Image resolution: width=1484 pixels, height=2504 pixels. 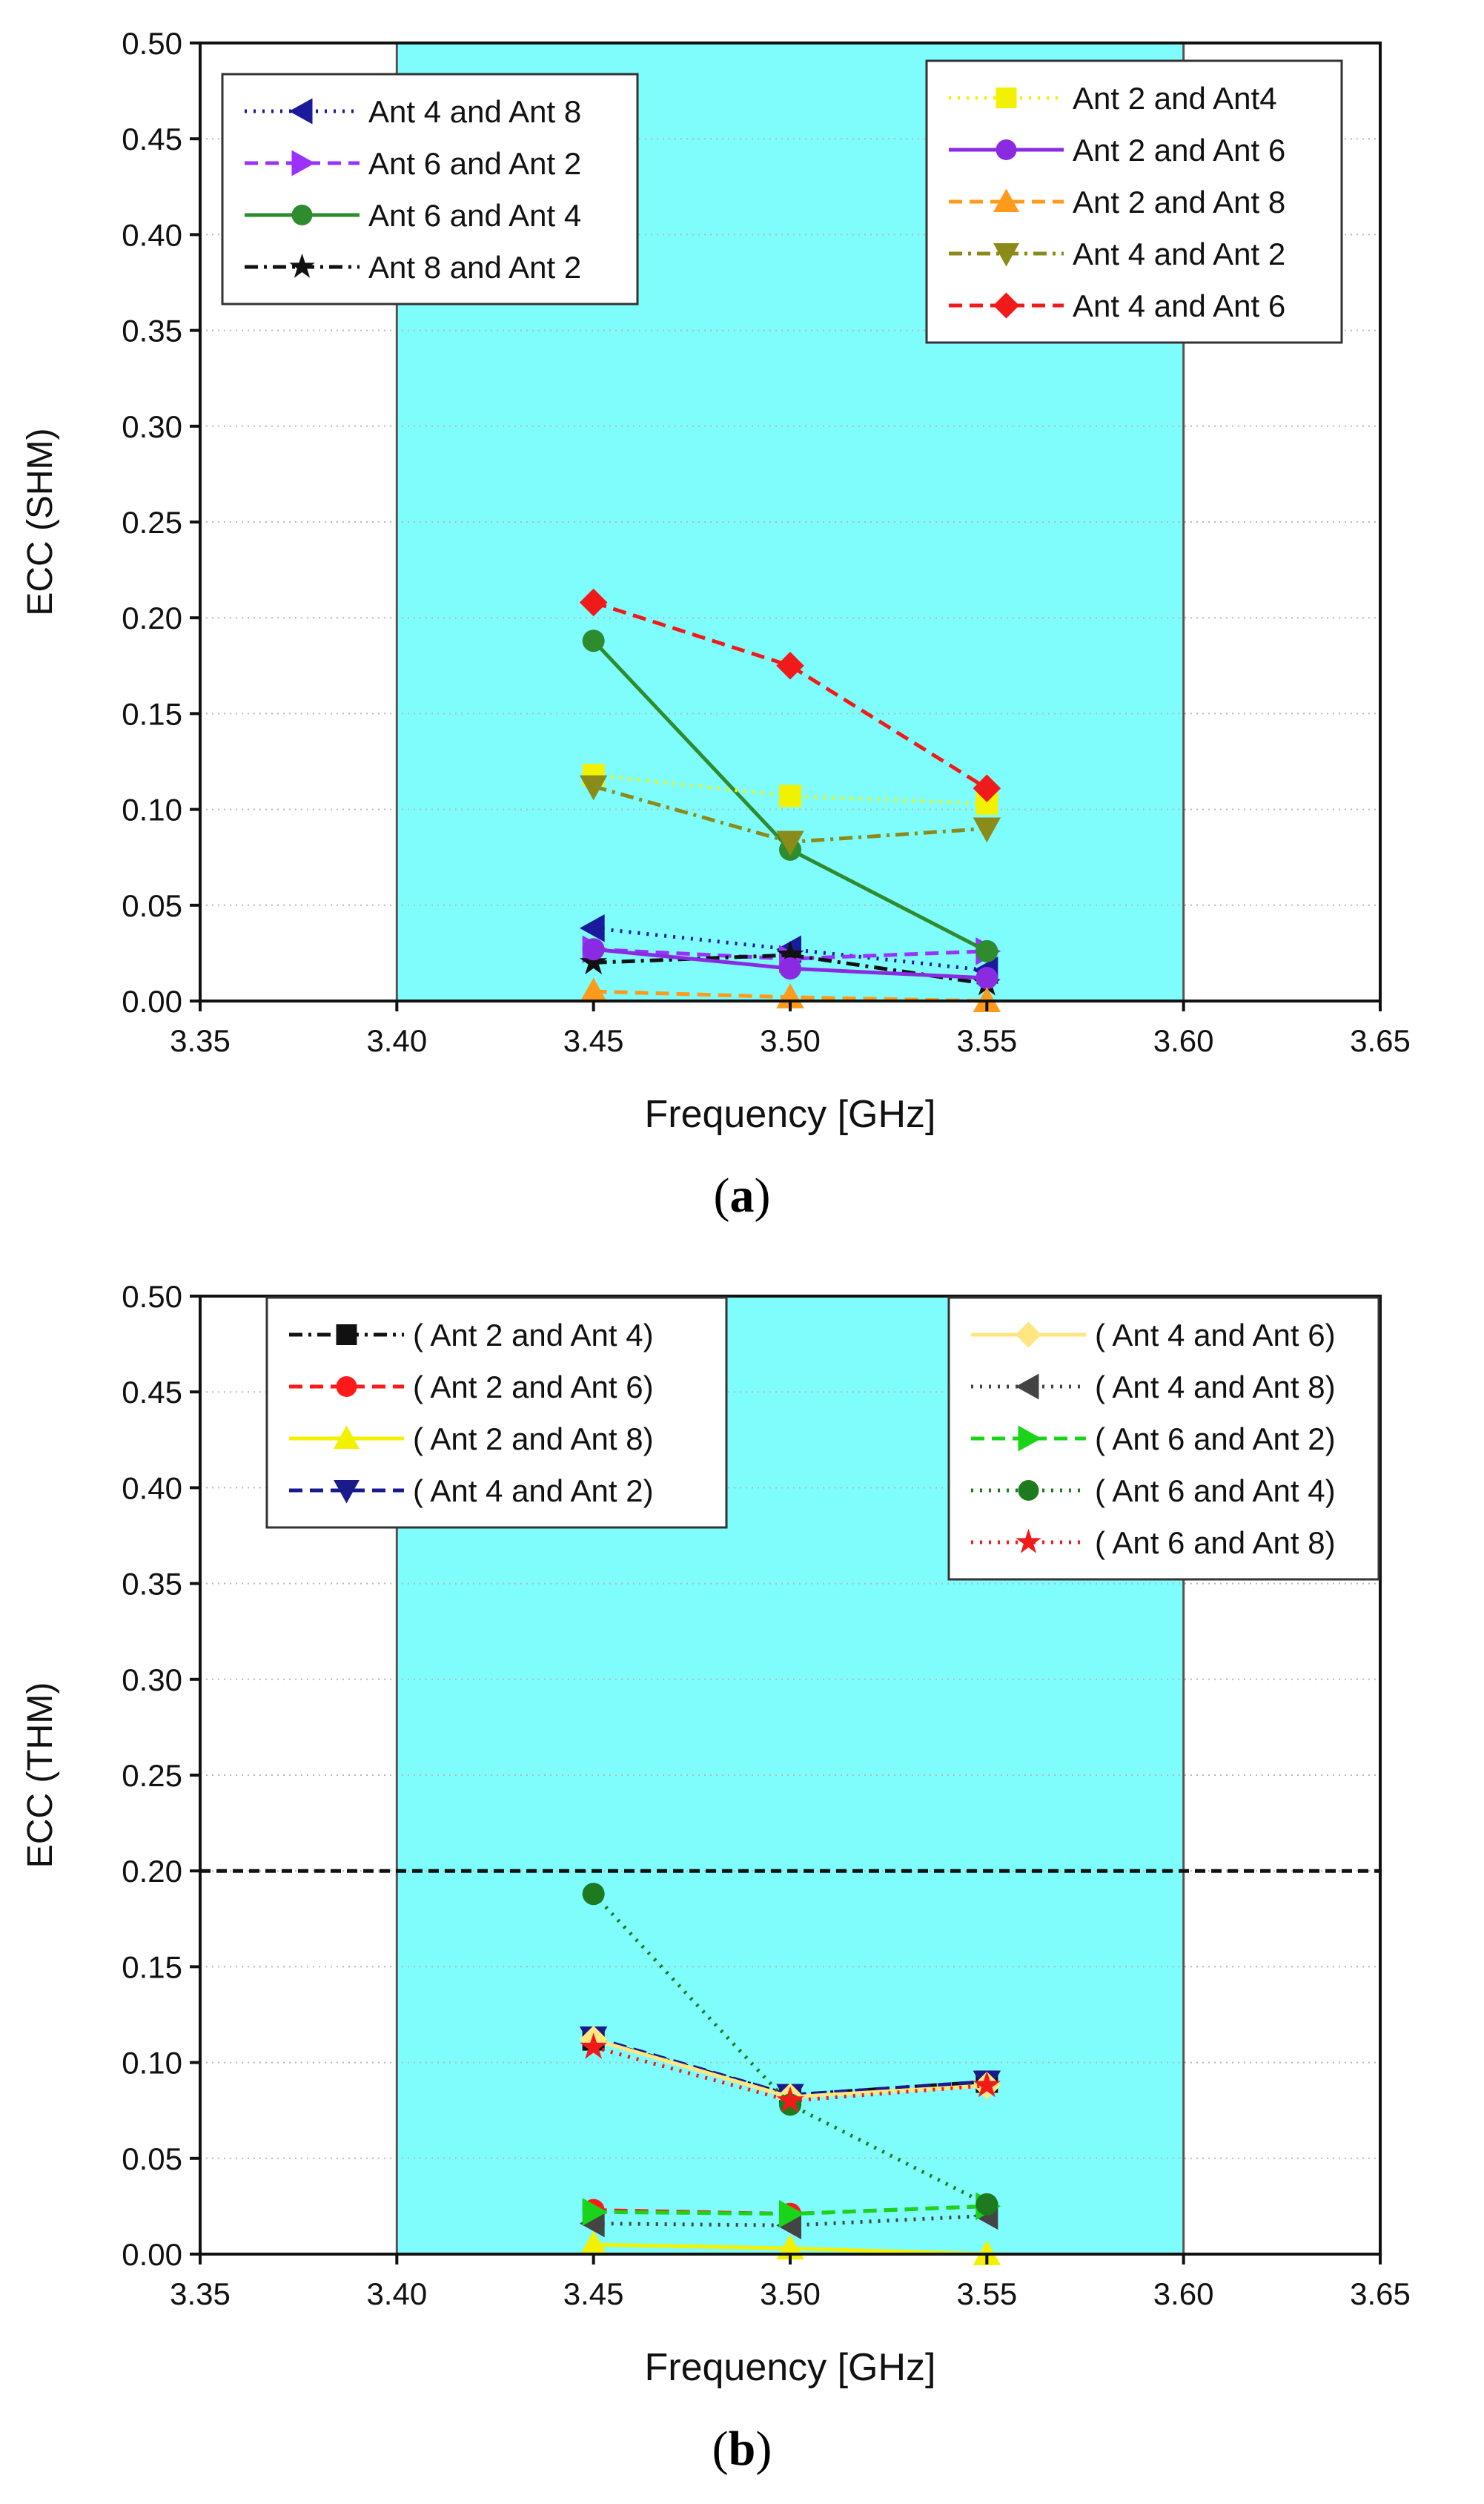 What do you see at coordinates (474, 111) in the screenshot?
I see `legend-label-0: Ant 4 and Ant 8` at bounding box center [474, 111].